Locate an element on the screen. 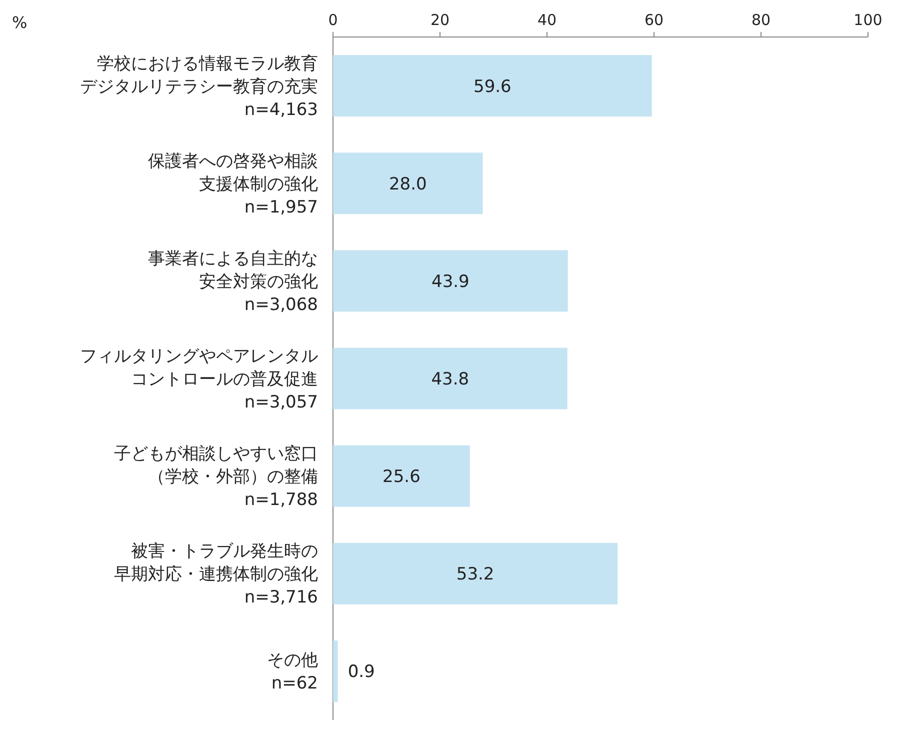 The height and width of the screenshot is (735, 900). x-tick-label: 60 is located at coordinates (654, 20).